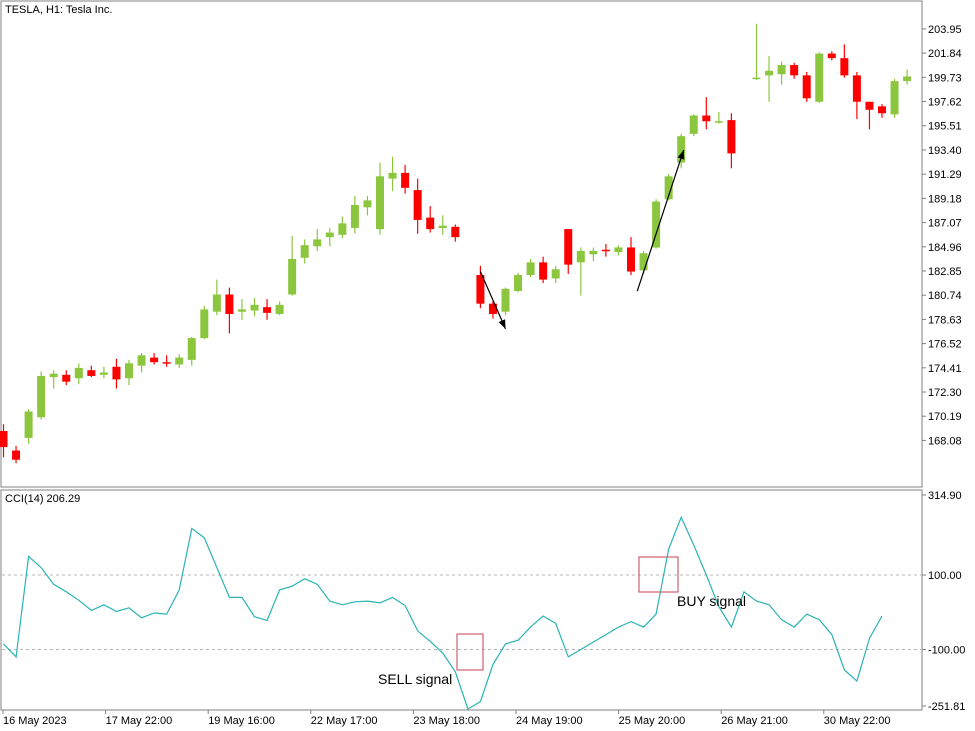 This screenshot has height=731, width=975. What do you see at coordinates (857, 721) in the screenshot?
I see `x-tick-label-8: 30 May 22:00` at bounding box center [857, 721].